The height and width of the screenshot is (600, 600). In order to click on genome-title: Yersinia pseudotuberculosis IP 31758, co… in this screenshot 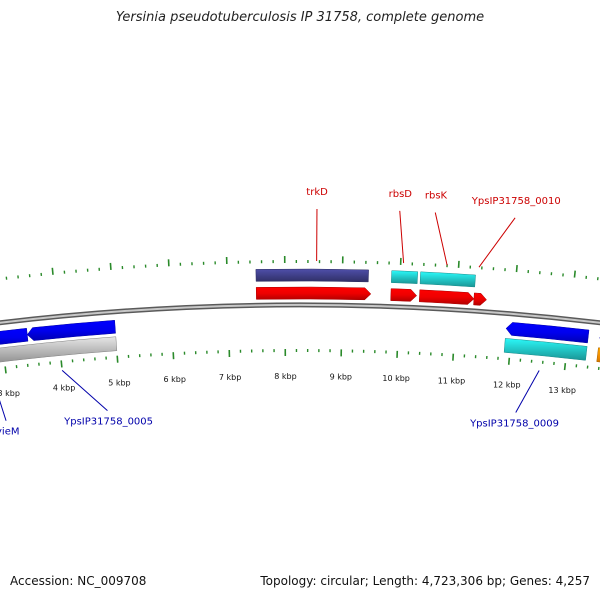, I will do `click(300, 17)`.